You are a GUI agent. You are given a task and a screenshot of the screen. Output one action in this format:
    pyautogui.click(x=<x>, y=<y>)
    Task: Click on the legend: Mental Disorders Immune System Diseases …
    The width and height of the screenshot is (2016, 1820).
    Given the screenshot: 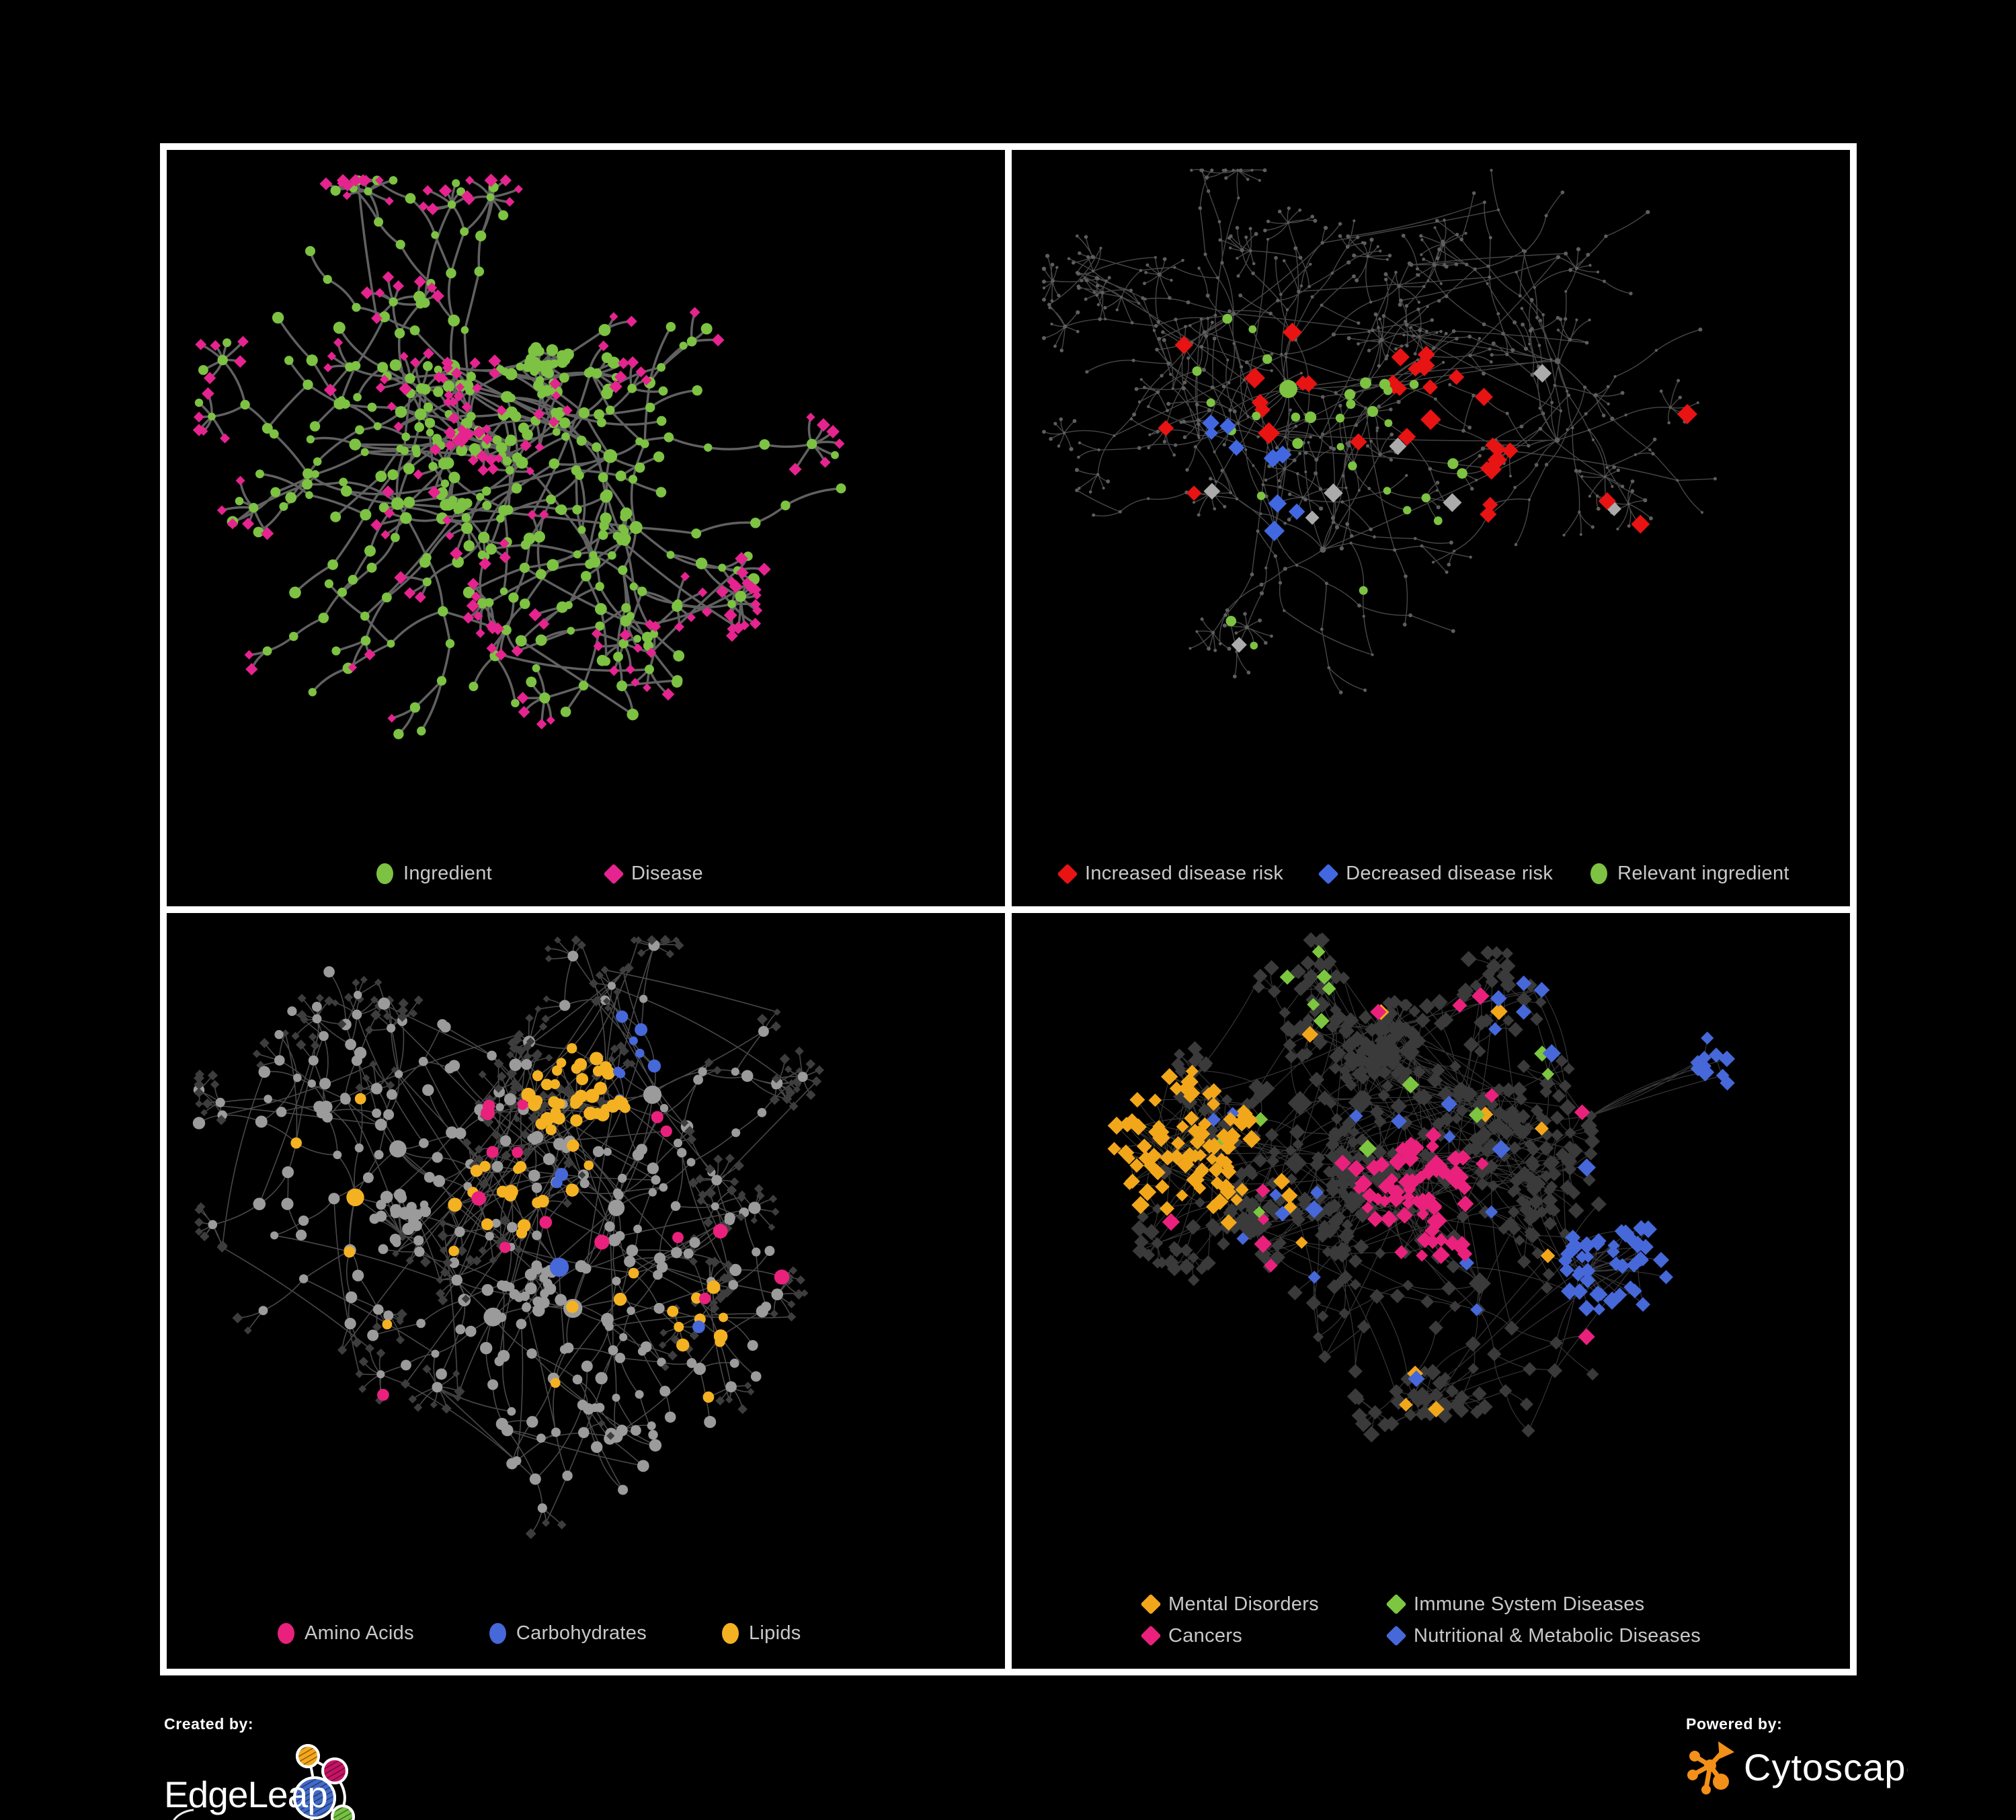 What is the action you would take?
    pyautogui.click(x=1420, y=1620)
    